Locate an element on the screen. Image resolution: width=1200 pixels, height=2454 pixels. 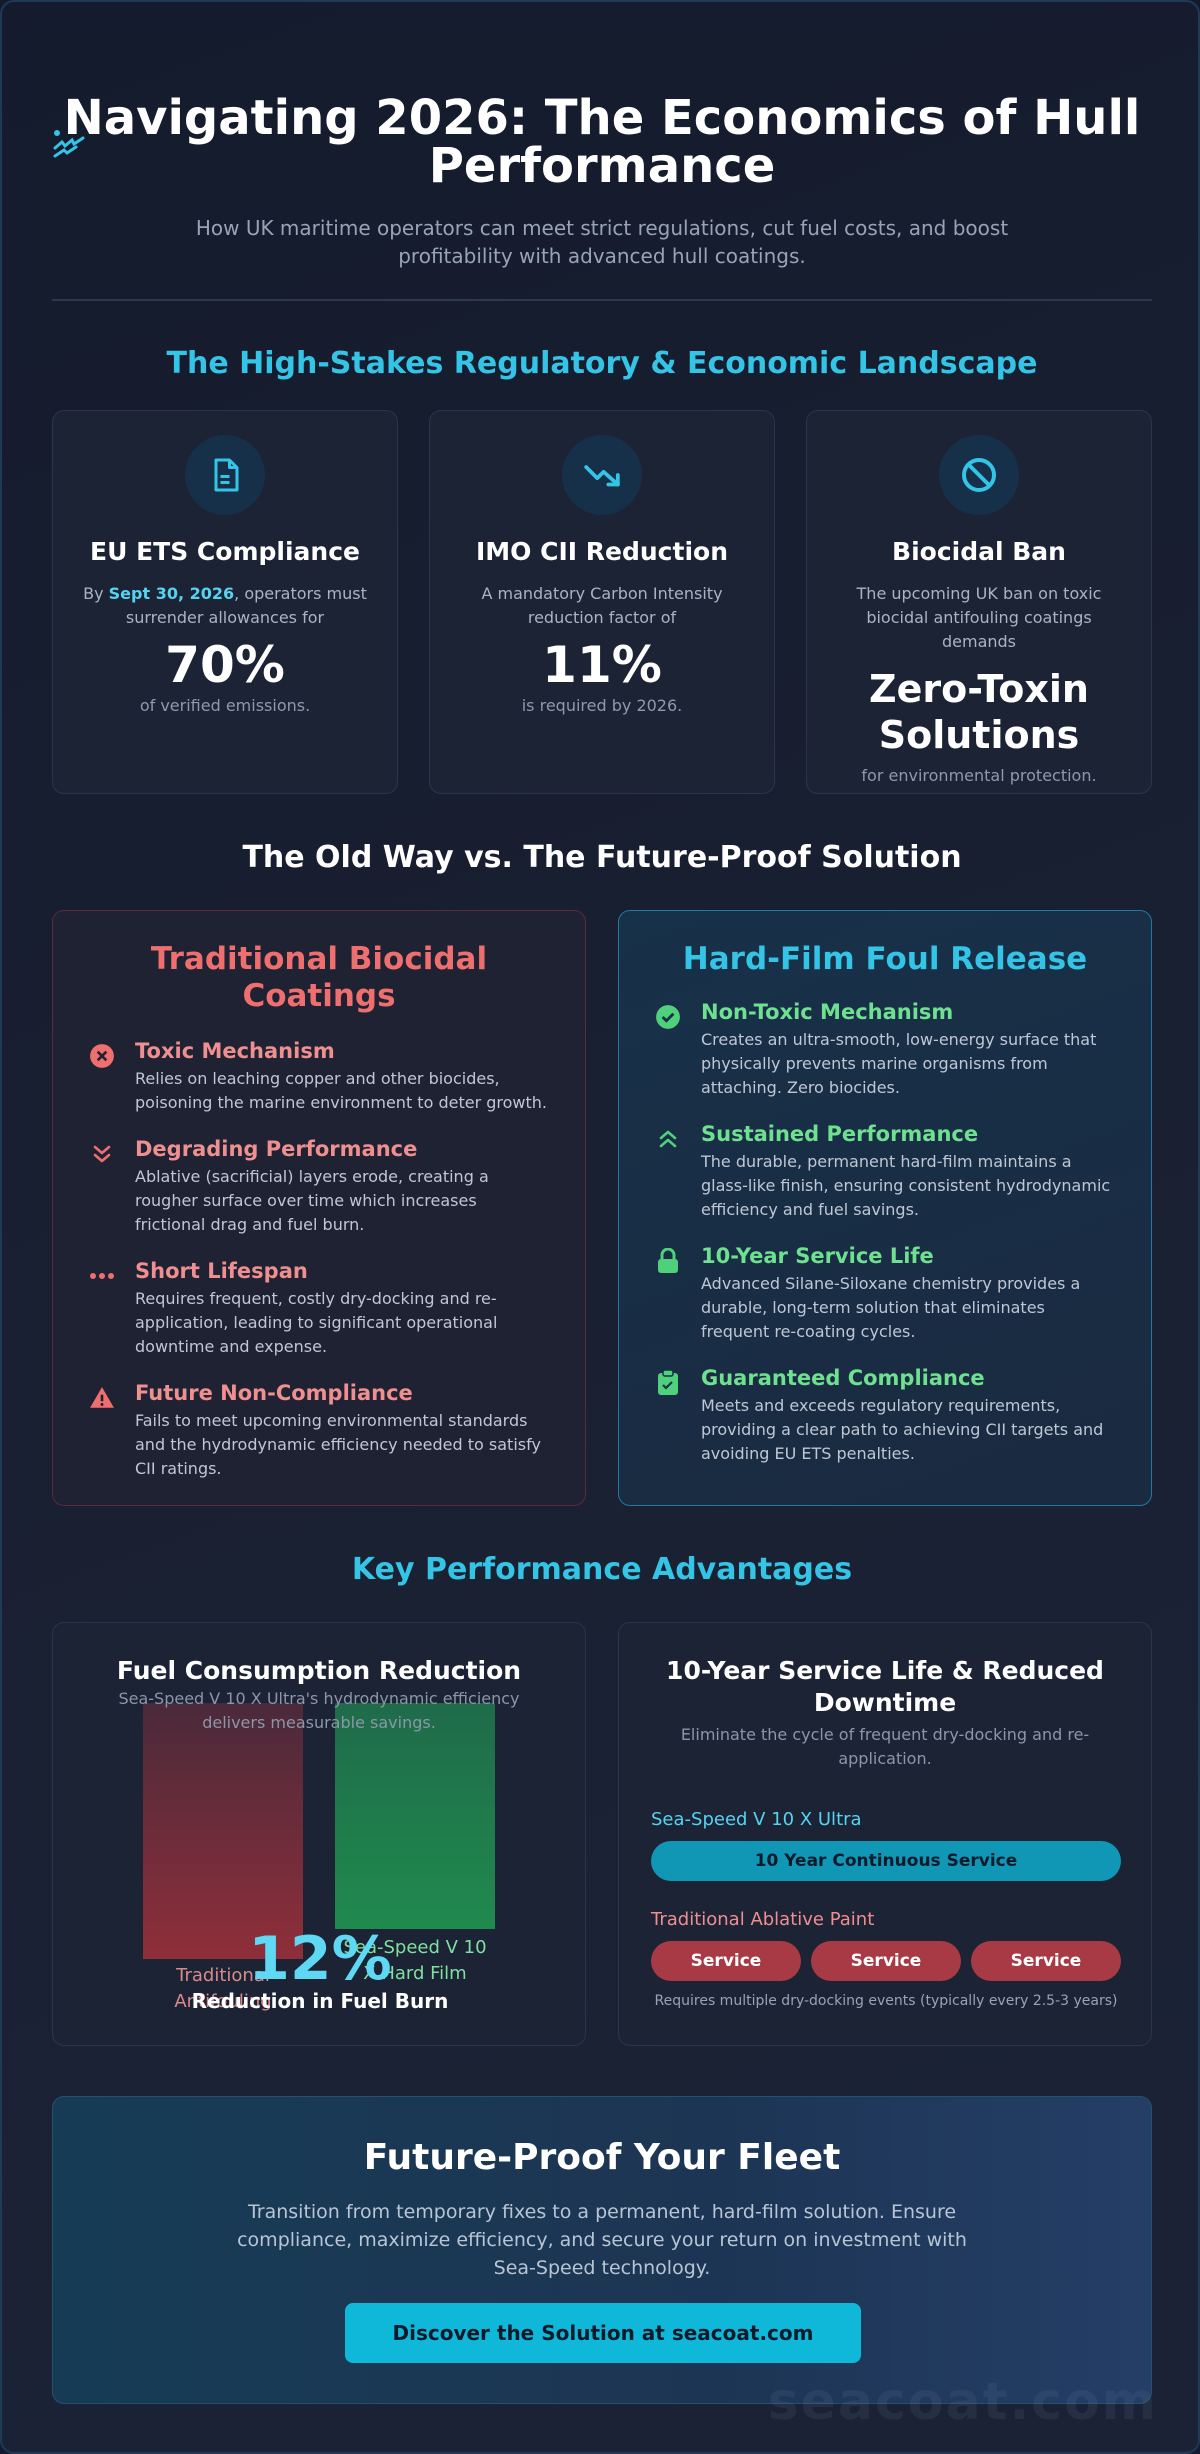
card-title: Hard-Film Foul Release is located at coordinates (885, 959).